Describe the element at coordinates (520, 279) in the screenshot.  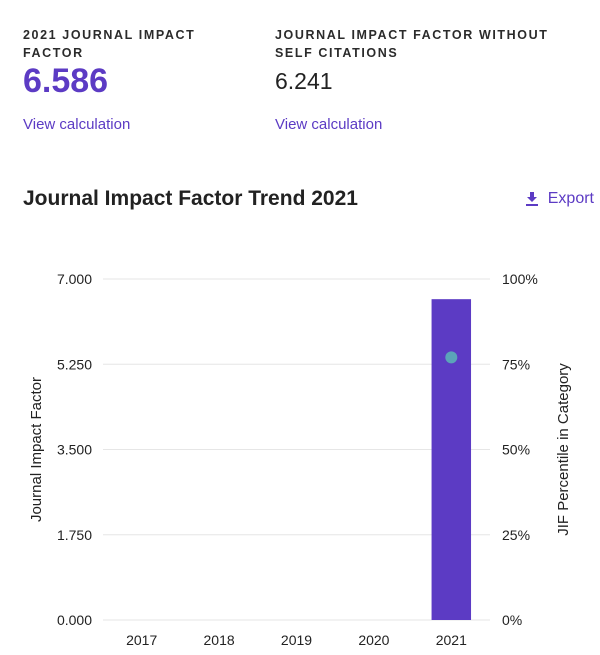
I see `y2-tick-label: 100%` at that location.